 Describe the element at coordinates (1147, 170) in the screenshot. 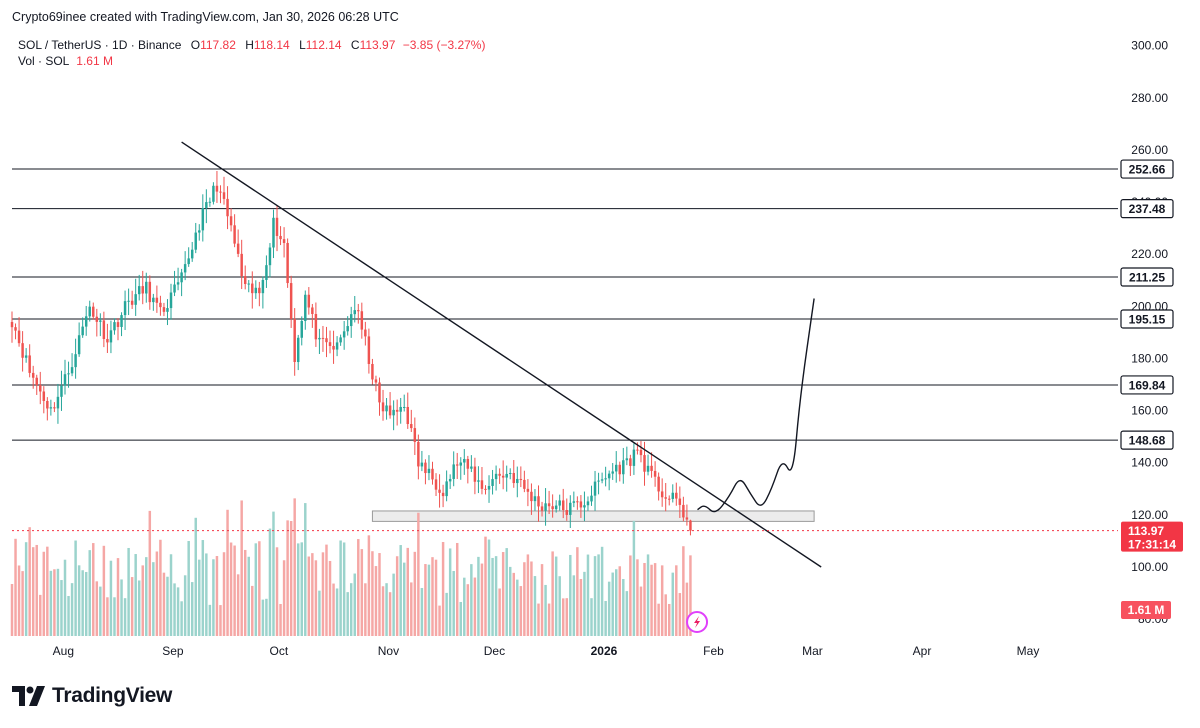

I see `level-price-label: 252.66` at that location.